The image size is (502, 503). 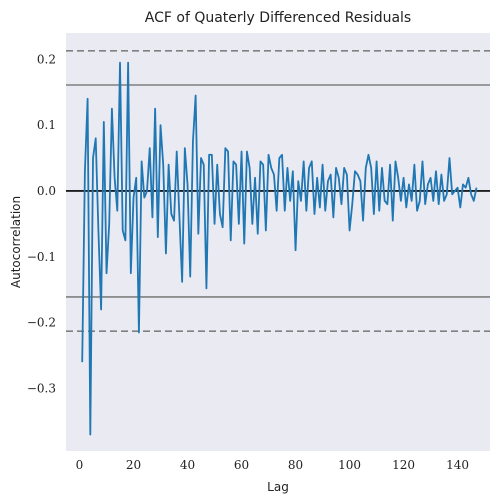 What do you see at coordinates (187, 465) in the screenshot?
I see `x-tick-label: 40` at bounding box center [187, 465].